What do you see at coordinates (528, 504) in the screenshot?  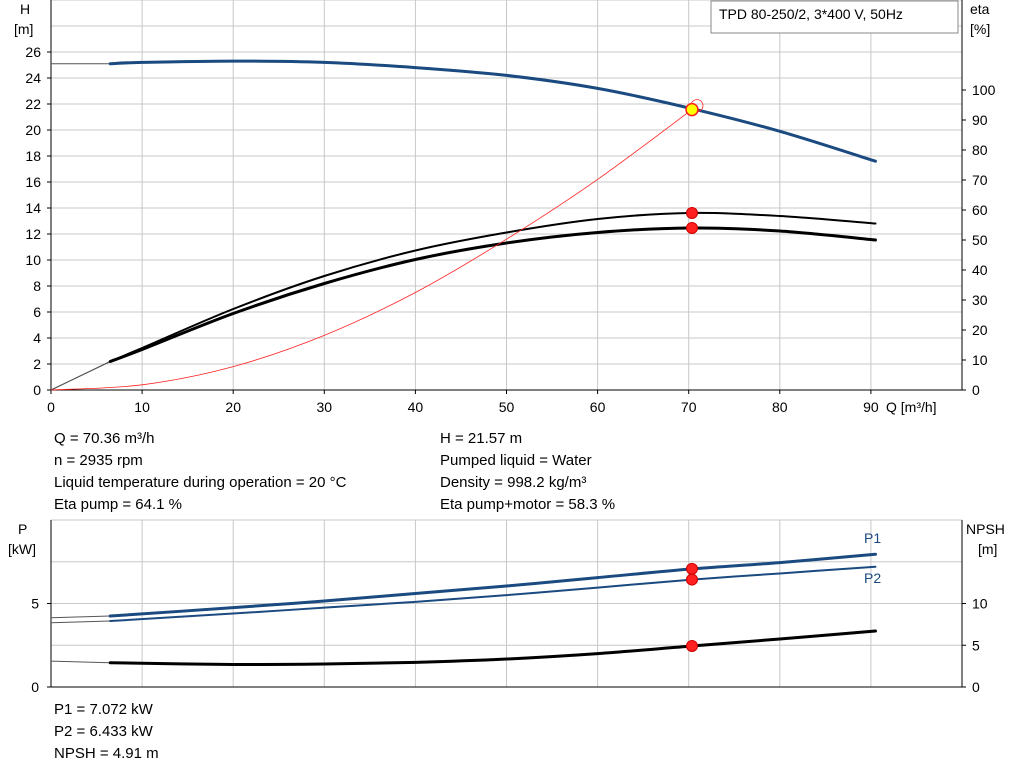 I see `info-eta-pump-motor: Eta pump+motor = 58.3 %` at bounding box center [528, 504].